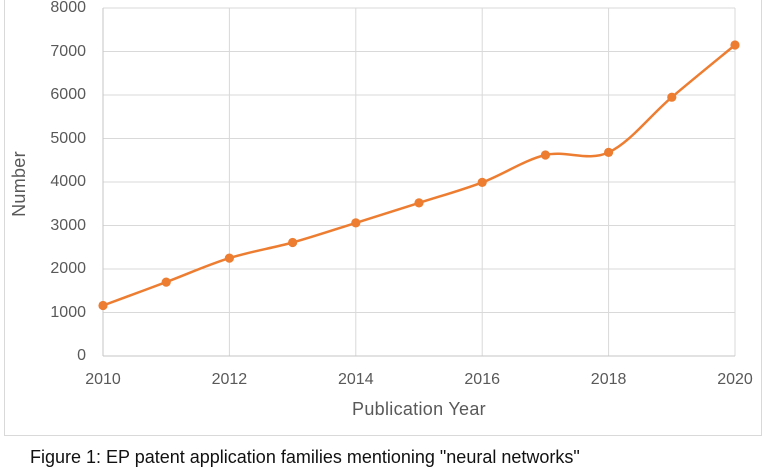 This screenshot has height=468, width=770. Describe the element at coordinates (229, 379) in the screenshot. I see `x-tick-label: 2012` at that location.